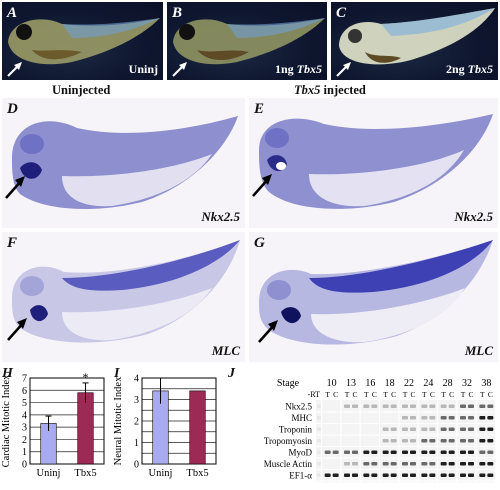 The width and height of the screenshot is (500, 490). Describe the element at coordinates (161, 473) in the screenshot. I see `x-tick-label: Uninj` at that location.